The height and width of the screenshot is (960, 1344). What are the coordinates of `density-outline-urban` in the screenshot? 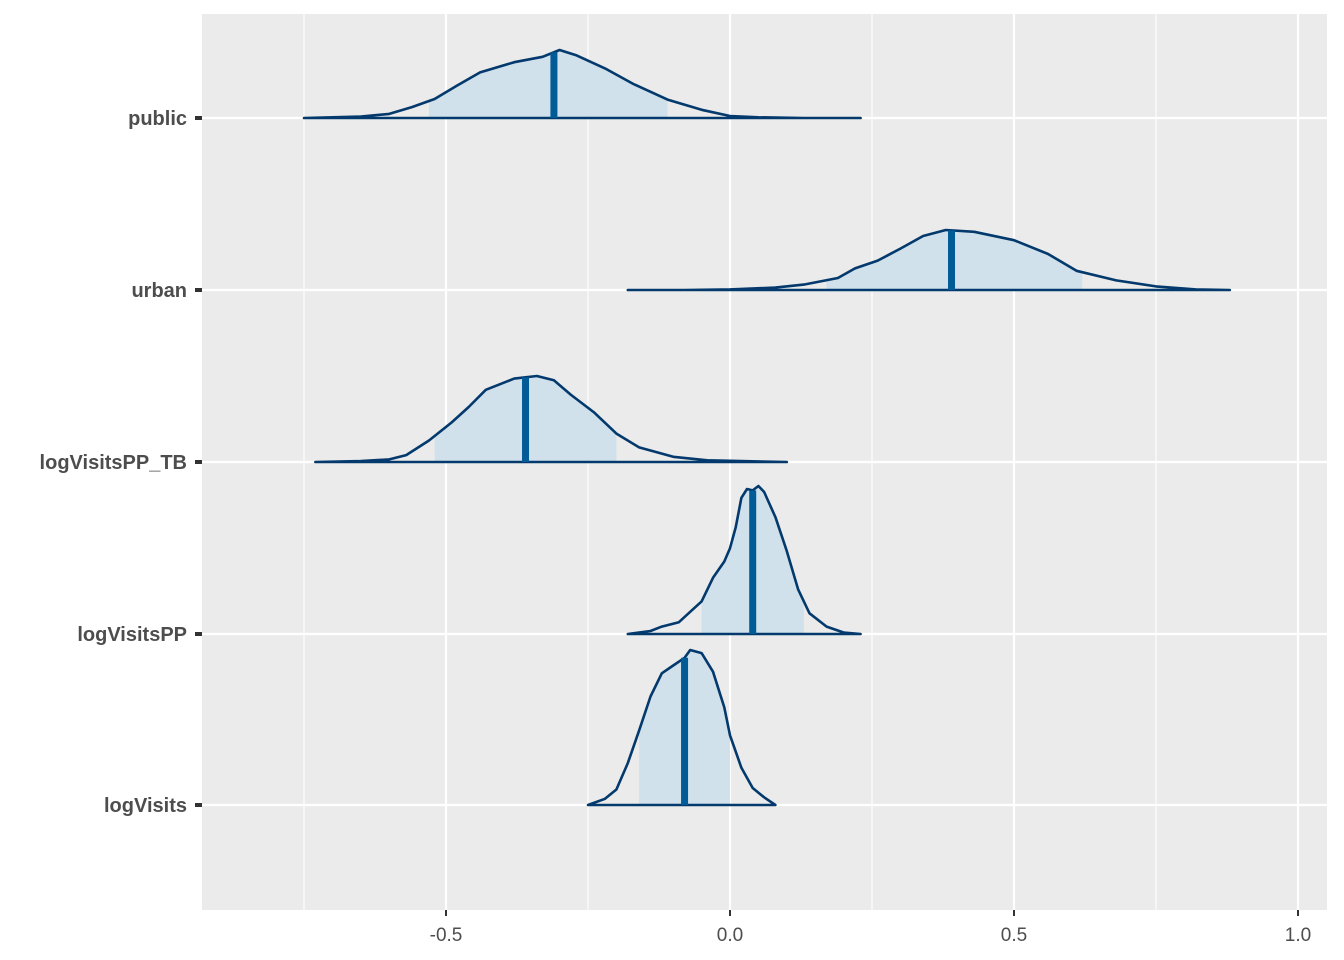 It's located at (929, 260).